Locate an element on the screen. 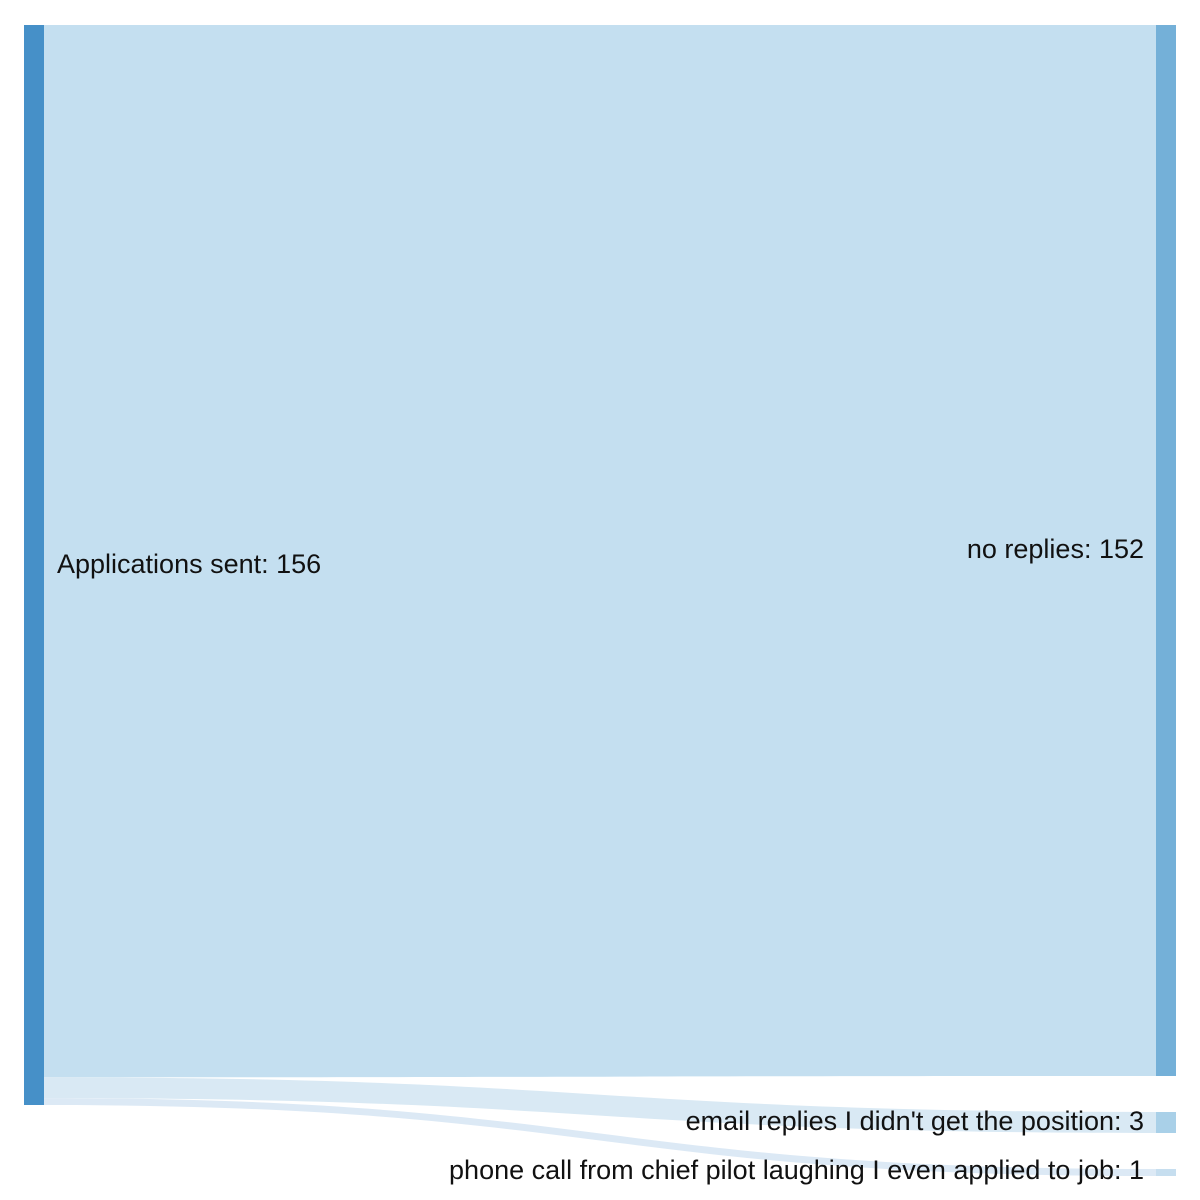 The width and height of the screenshot is (1200, 1200). label-applications-sent: Applications sent: 156 is located at coordinates (189, 564).